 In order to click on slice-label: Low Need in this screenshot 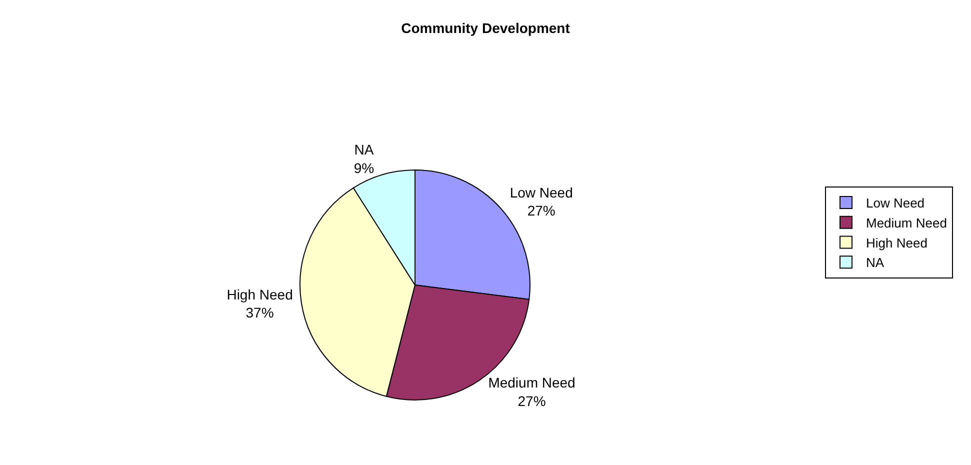, I will do `click(541, 192)`.